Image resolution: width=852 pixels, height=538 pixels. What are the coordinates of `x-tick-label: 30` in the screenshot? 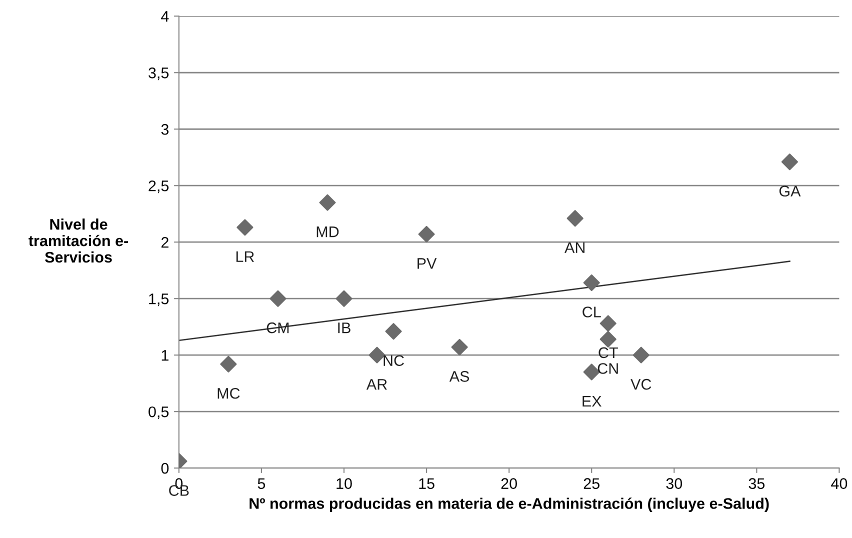 It's located at (674, 484).